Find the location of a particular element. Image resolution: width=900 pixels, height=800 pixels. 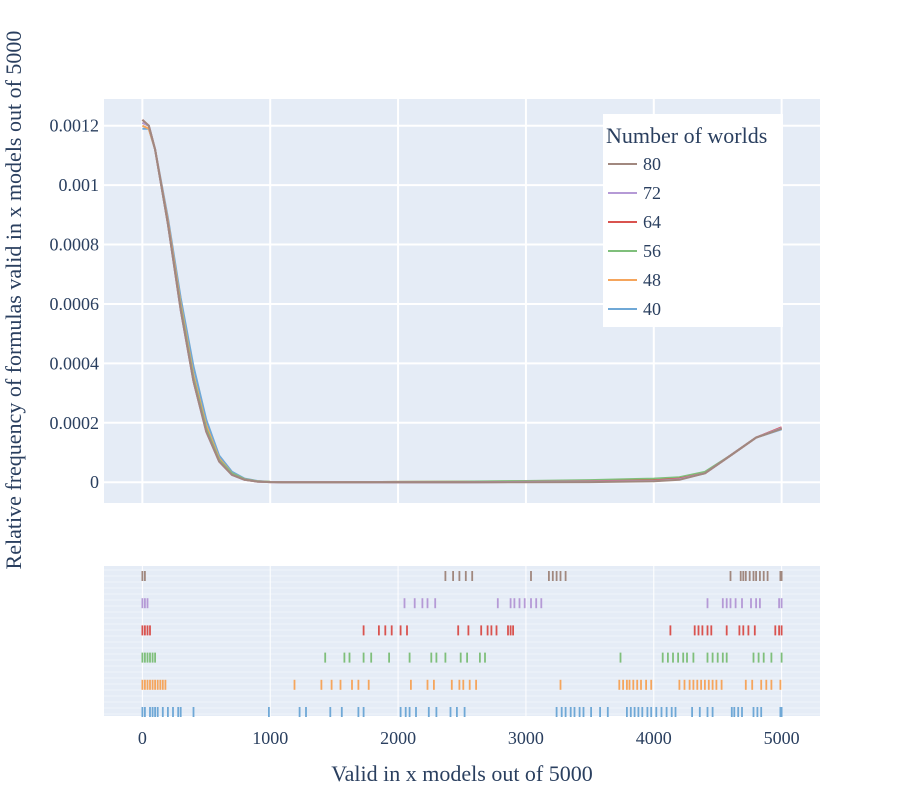

legend-label-80: 80 is located at coordinates (652, 164).